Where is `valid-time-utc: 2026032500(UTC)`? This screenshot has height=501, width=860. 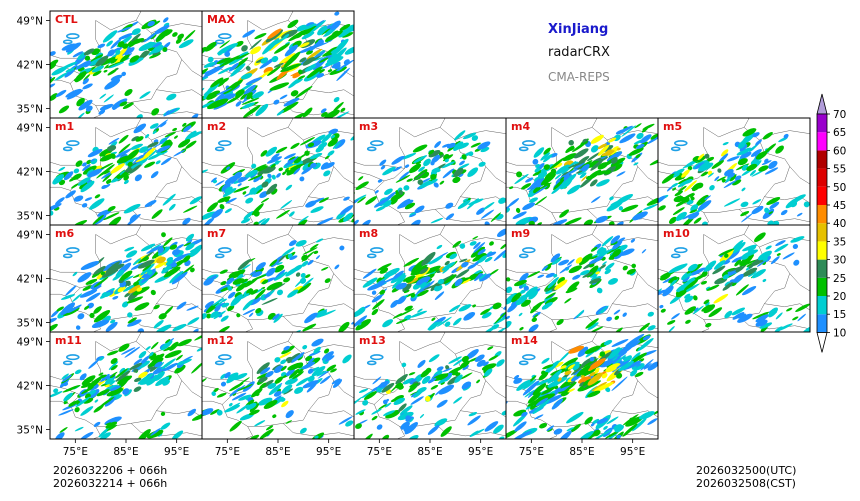
valid-time-utc: 2026032500(UTC) is located at coordinates (746, 470).